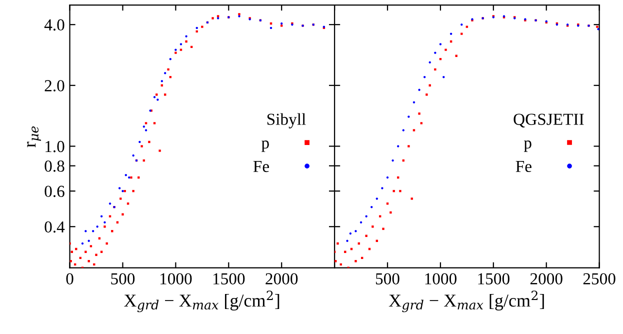 The image size is (623, 334). I want to click on y-tick-label: 0.8, so click(54, 166).